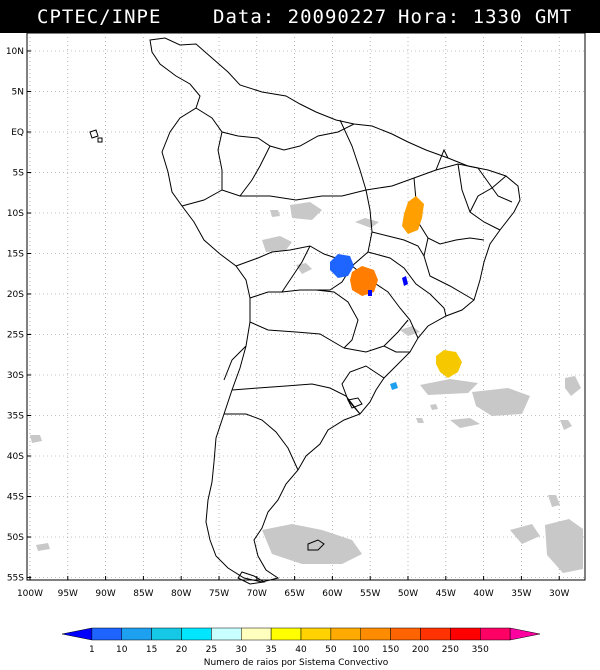 Image resolution: width=600 pixels, height=670 pixels. I want to click on legend-value-label: 20, so click(182, 650).